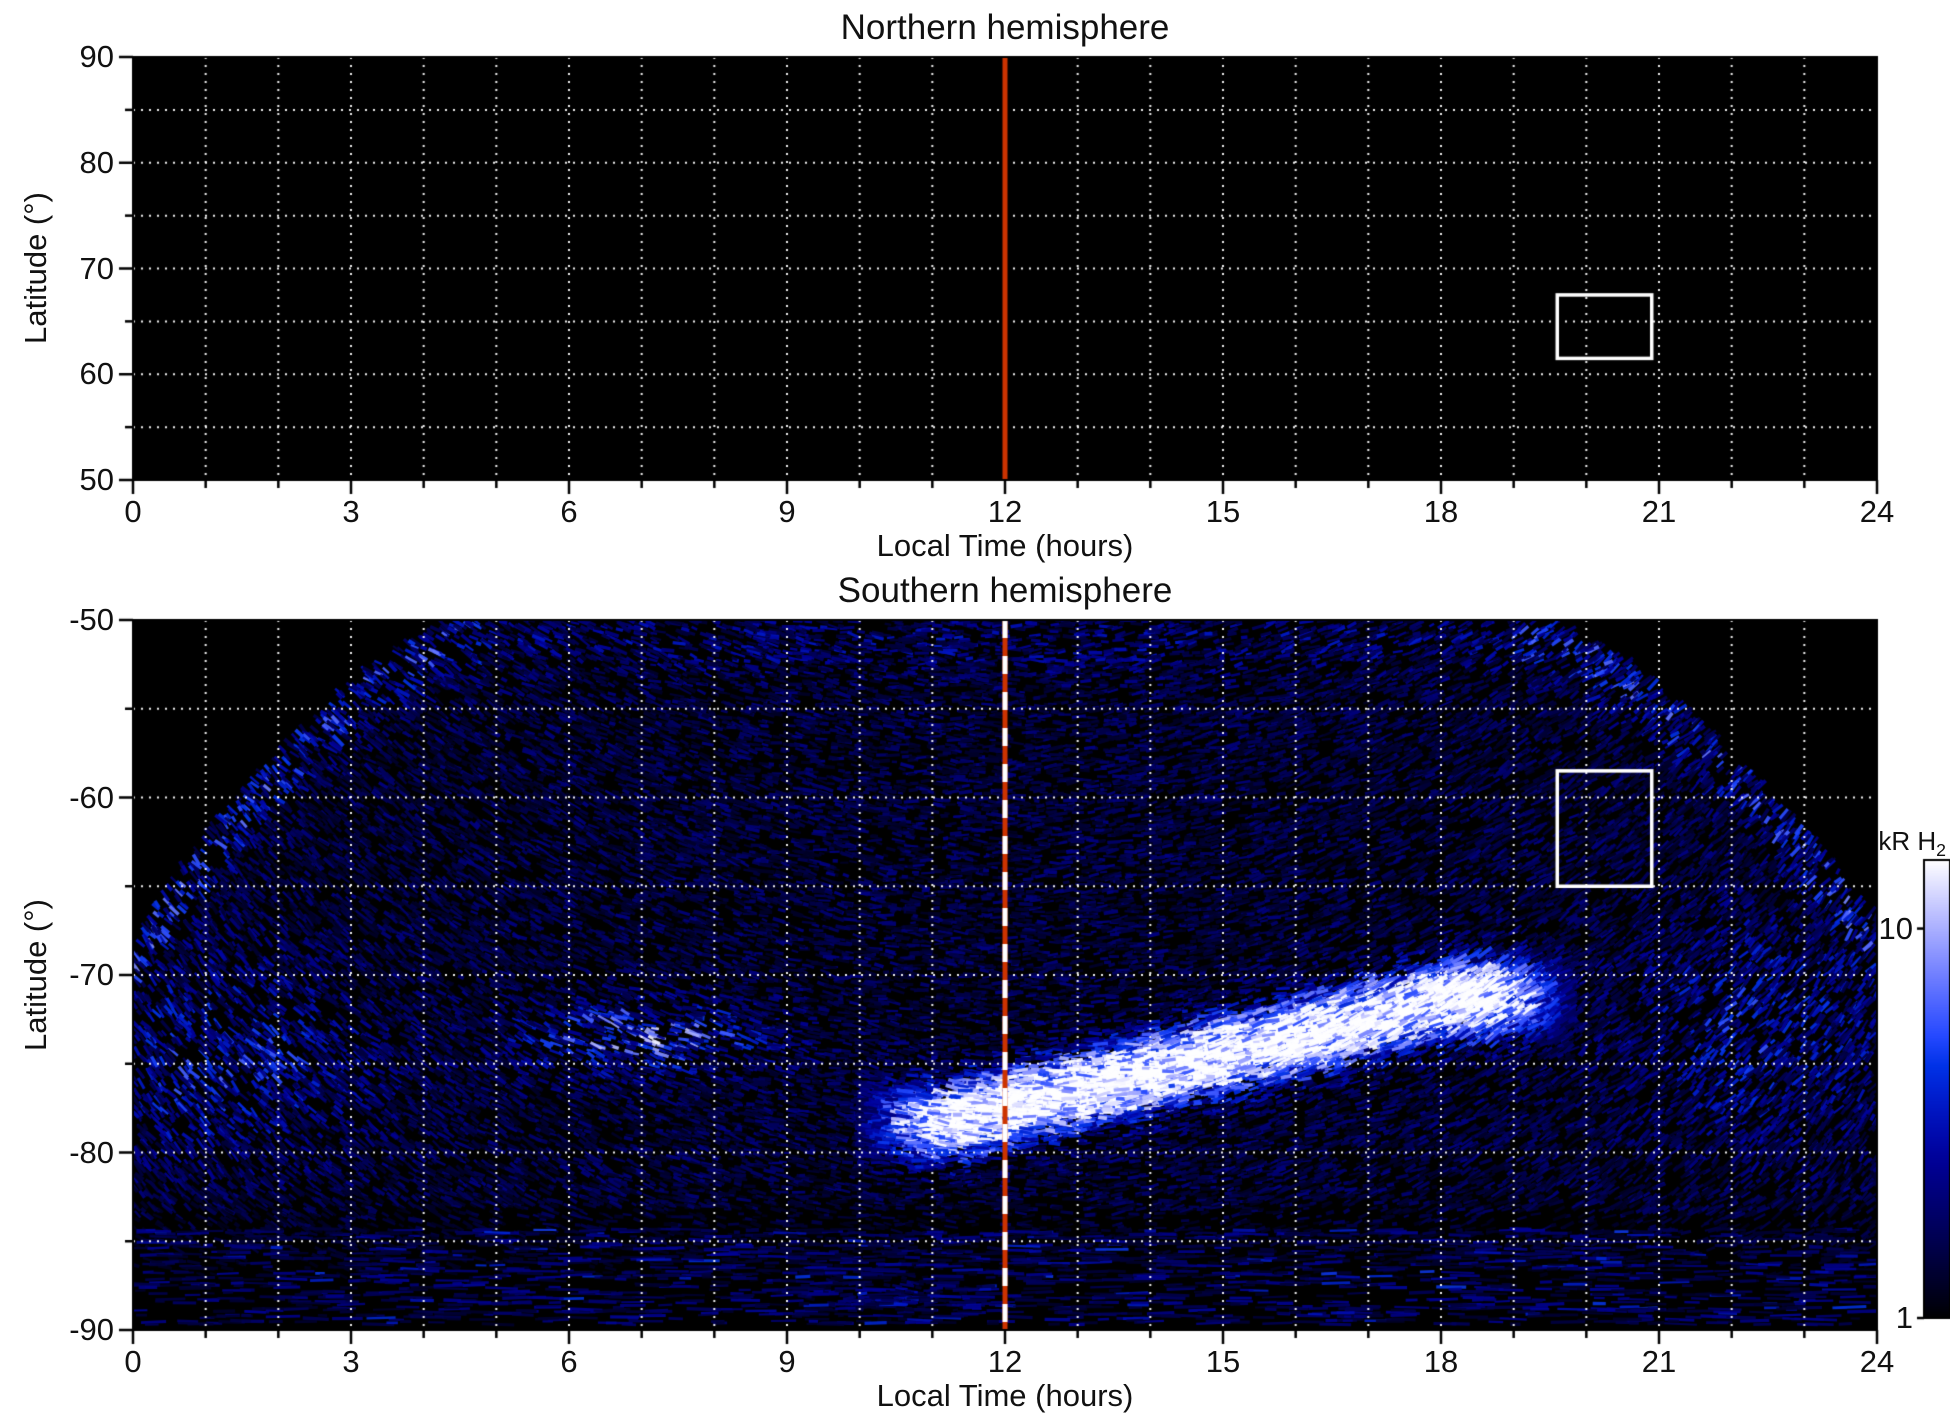  What do you see at coordinates (1659, 1361) in the screenshot?
I see `south-x-tick-label: 21` at bounding box center [1659, 1361].